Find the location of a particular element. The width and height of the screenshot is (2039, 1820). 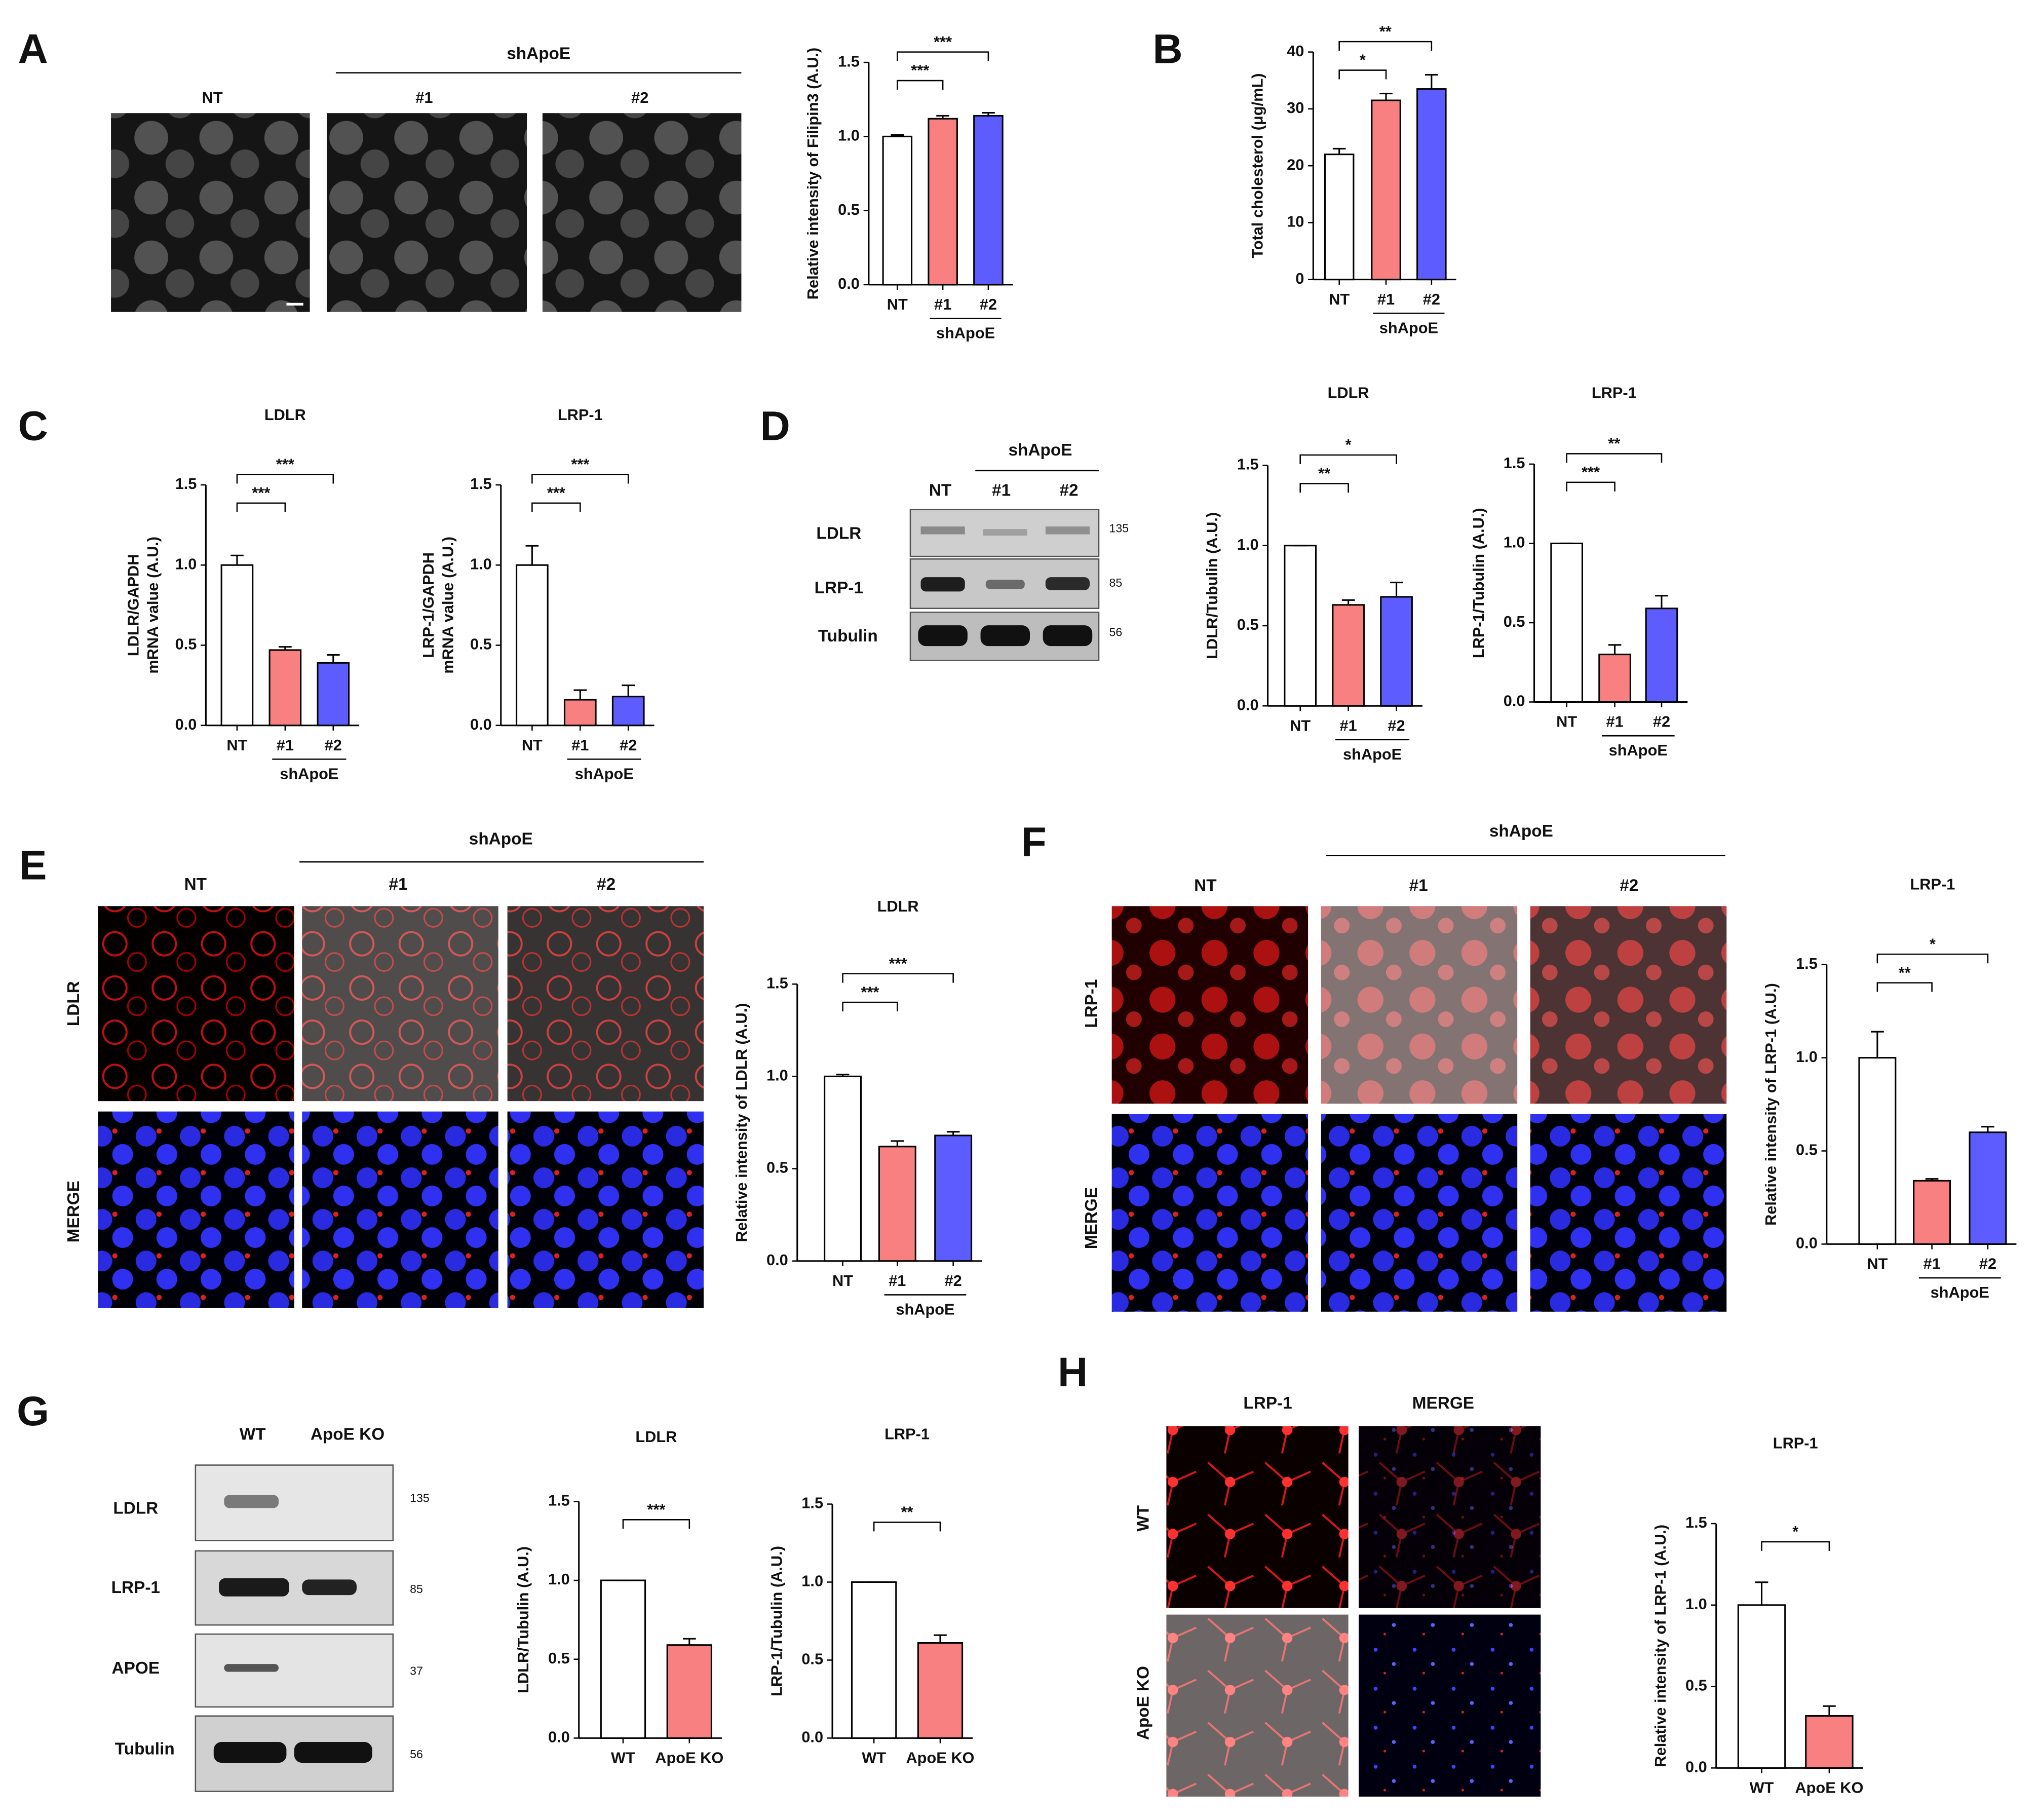

row-label: MERGE is located at coordinates (1091, 1218).